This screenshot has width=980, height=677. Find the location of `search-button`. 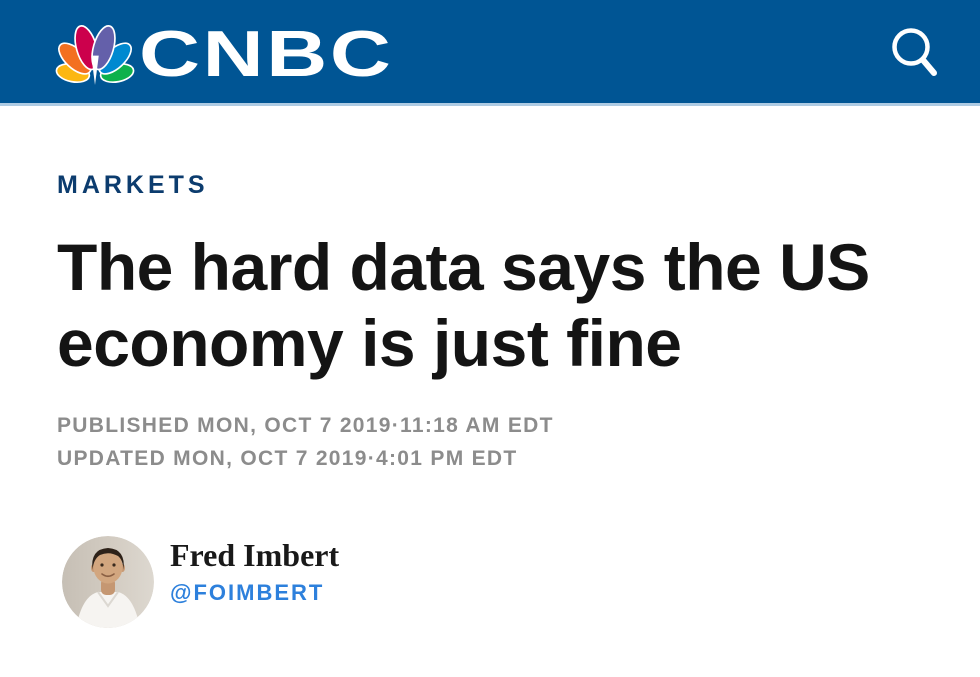

search-button is located at coordinates (914, 54).